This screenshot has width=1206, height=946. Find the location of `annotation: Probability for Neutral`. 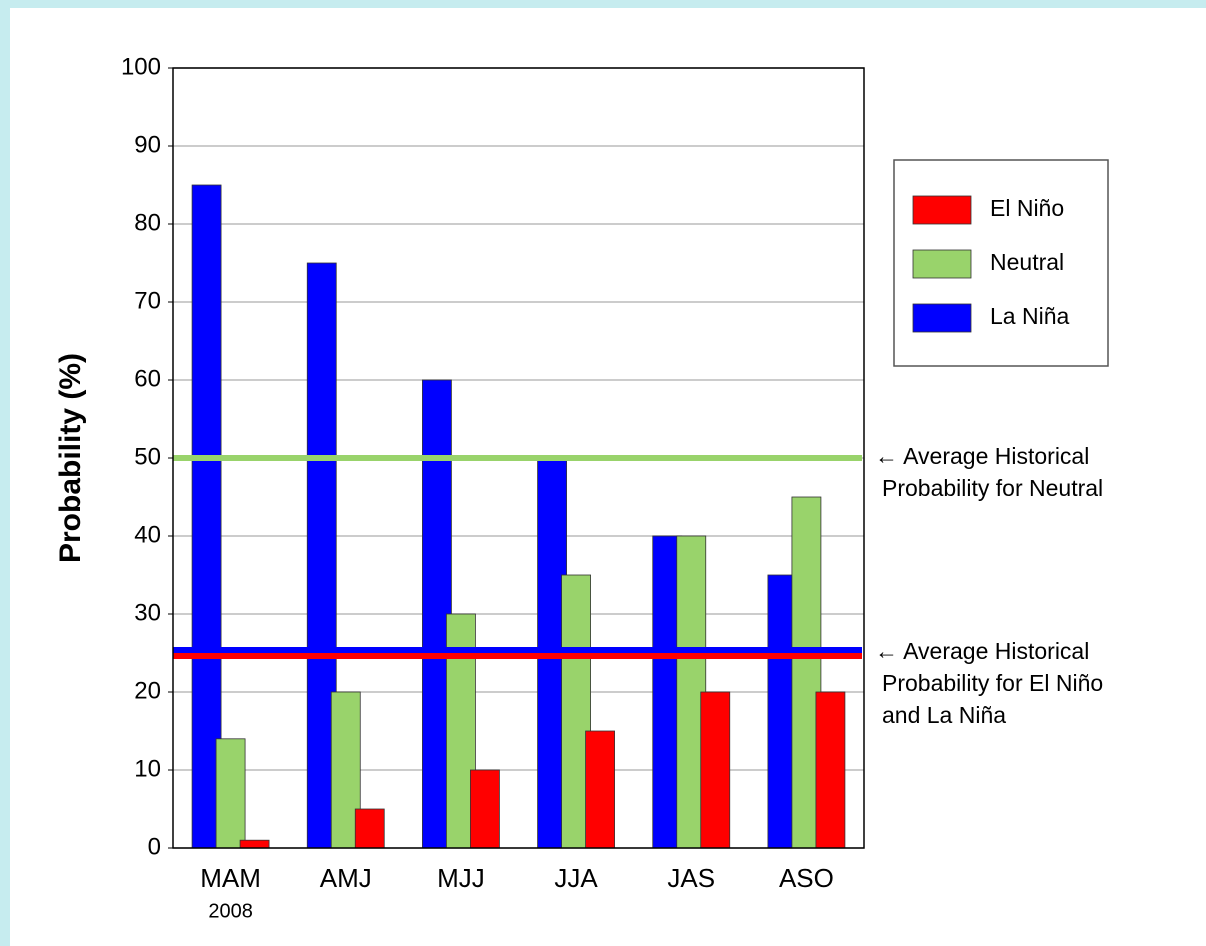

annotation: Probability for Neutral is located at coordinates (992, 488).